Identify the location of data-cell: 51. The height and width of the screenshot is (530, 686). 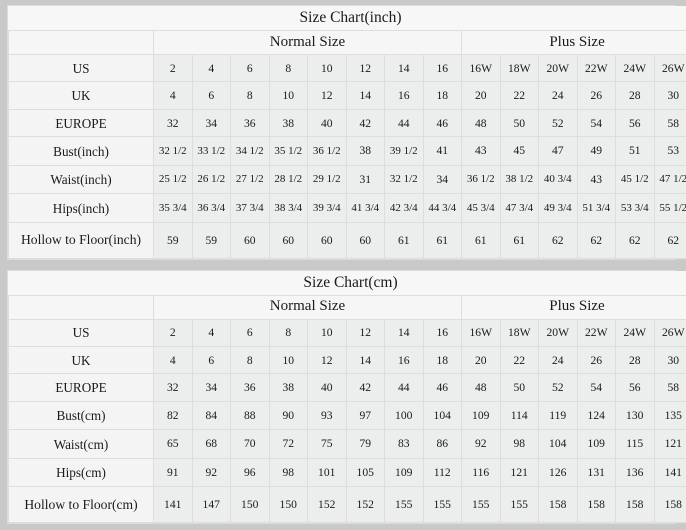
(635, 151).